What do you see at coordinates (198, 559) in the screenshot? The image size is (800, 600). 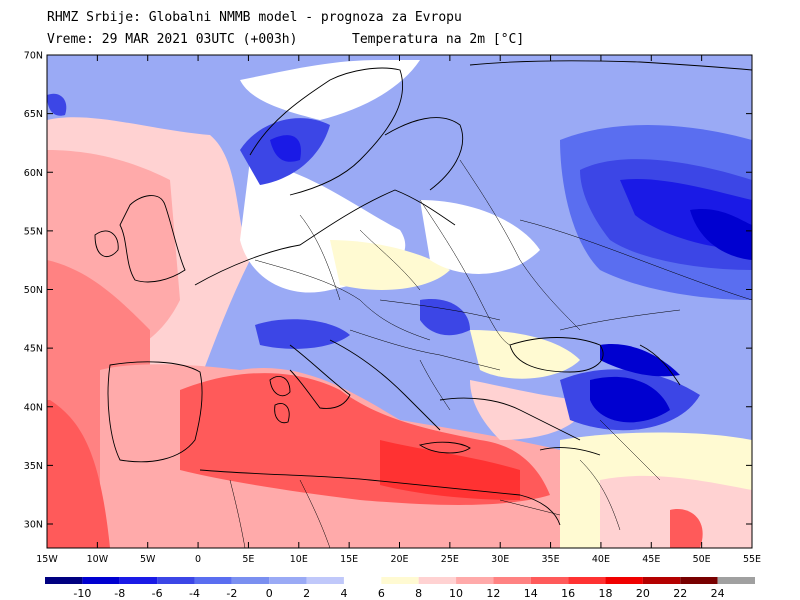 I see `lon-label: 0` at bounding box center [198, 559].